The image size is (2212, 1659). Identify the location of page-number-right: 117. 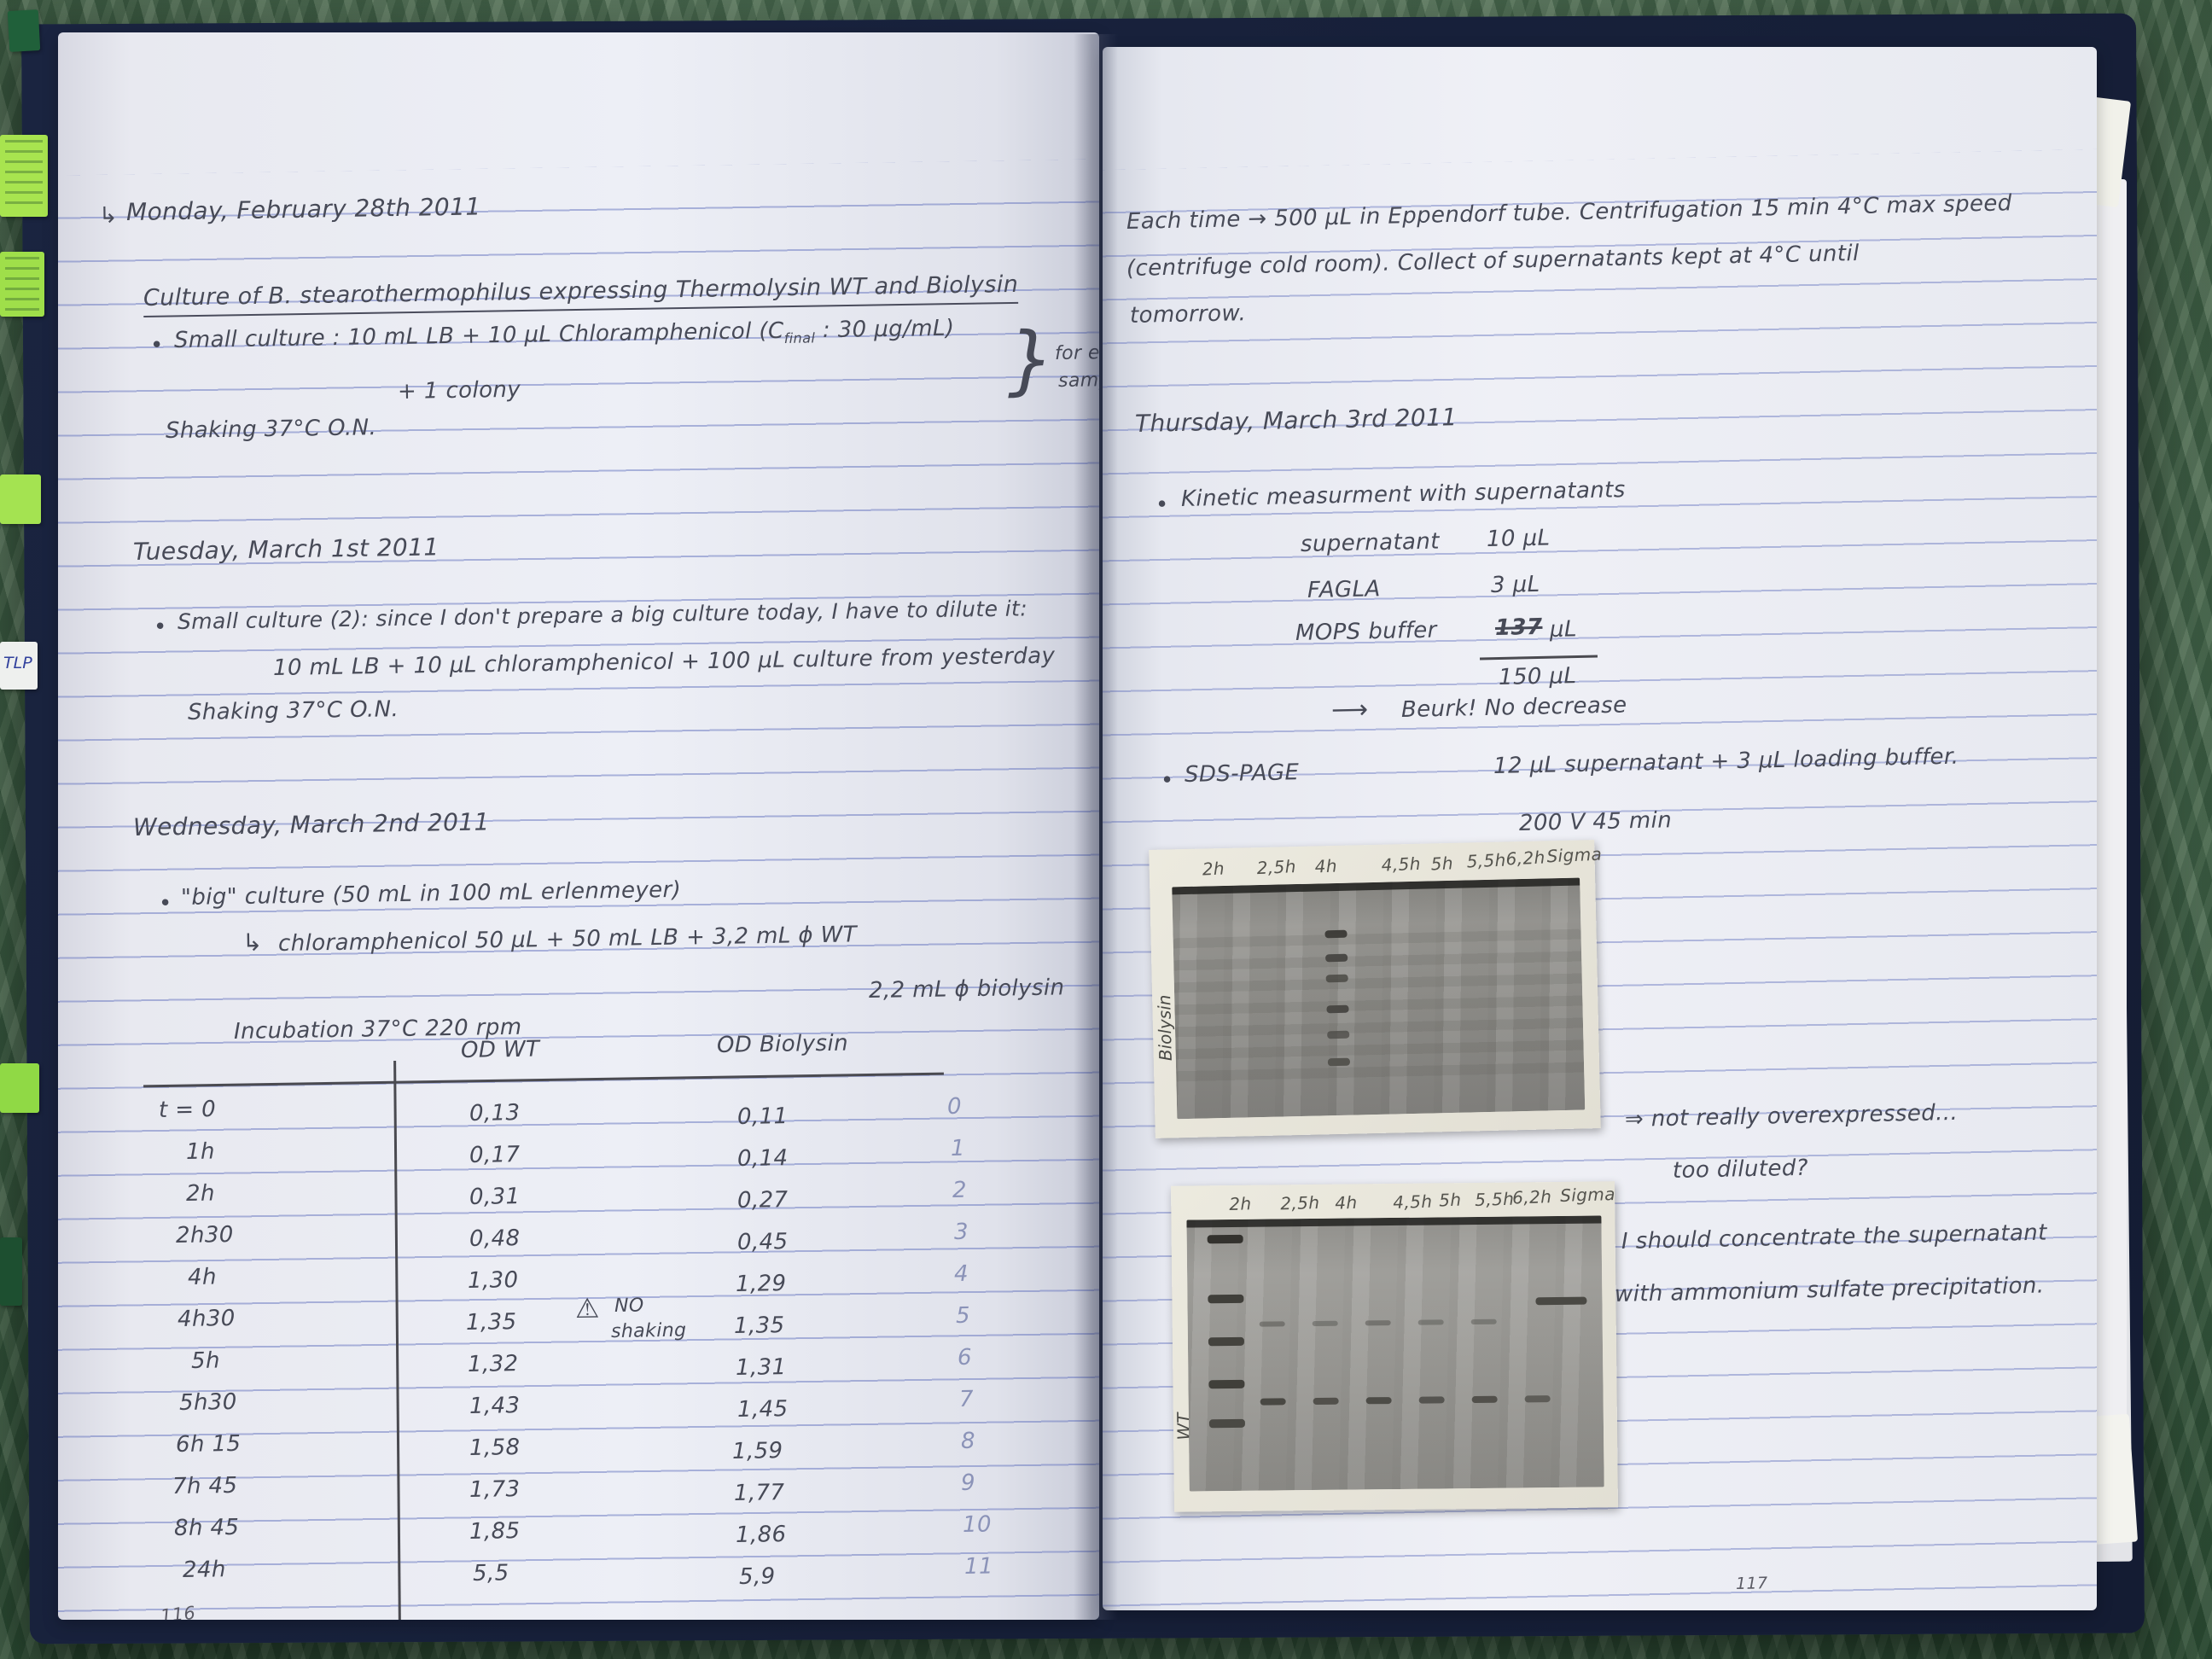
(1751, 1583).